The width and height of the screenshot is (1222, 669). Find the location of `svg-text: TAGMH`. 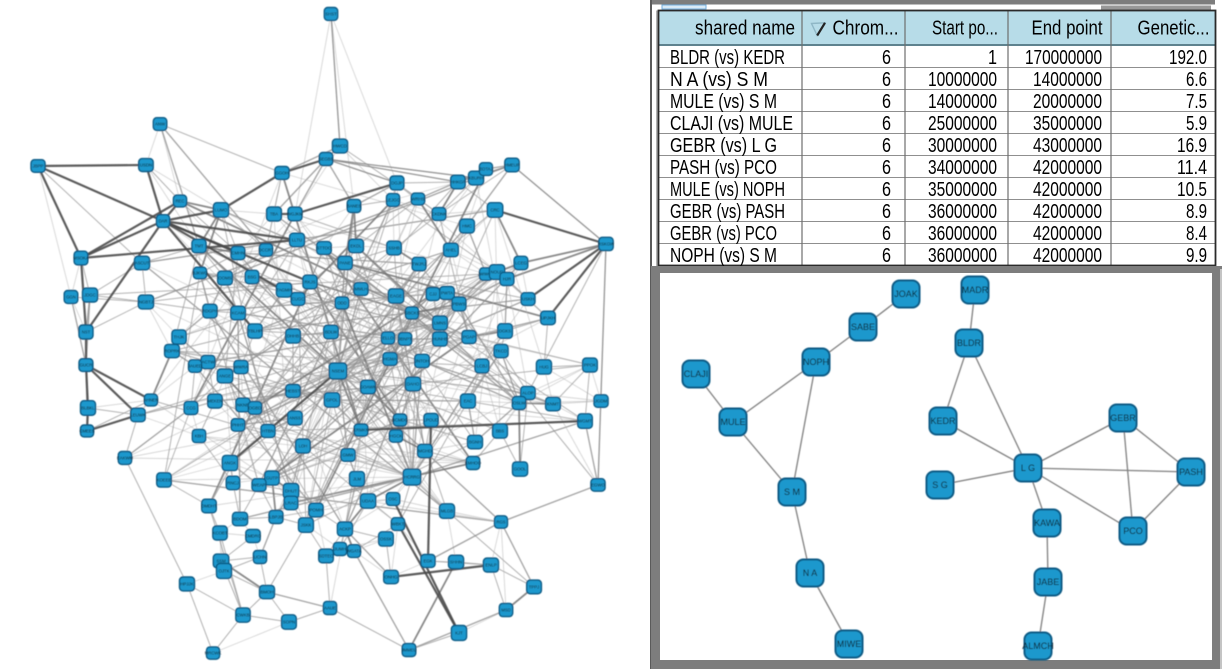

svg-text: TAGMH is located at coordinates (283, 290).